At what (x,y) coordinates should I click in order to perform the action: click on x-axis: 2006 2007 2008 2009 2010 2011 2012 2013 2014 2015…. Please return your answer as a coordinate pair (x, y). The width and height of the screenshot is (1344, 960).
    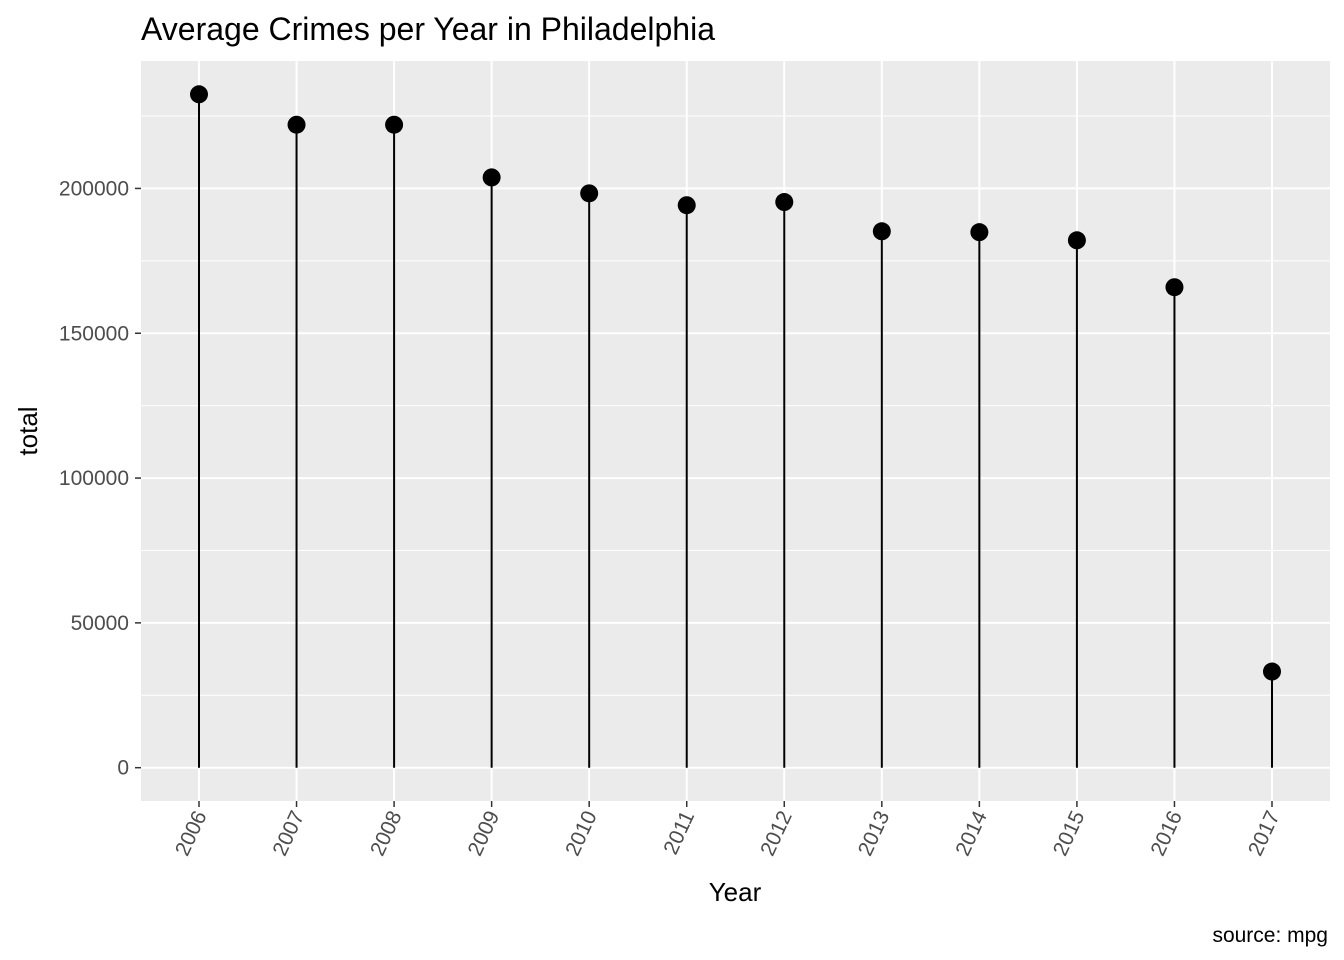
    Looking at the image, I should click on (728, 830).